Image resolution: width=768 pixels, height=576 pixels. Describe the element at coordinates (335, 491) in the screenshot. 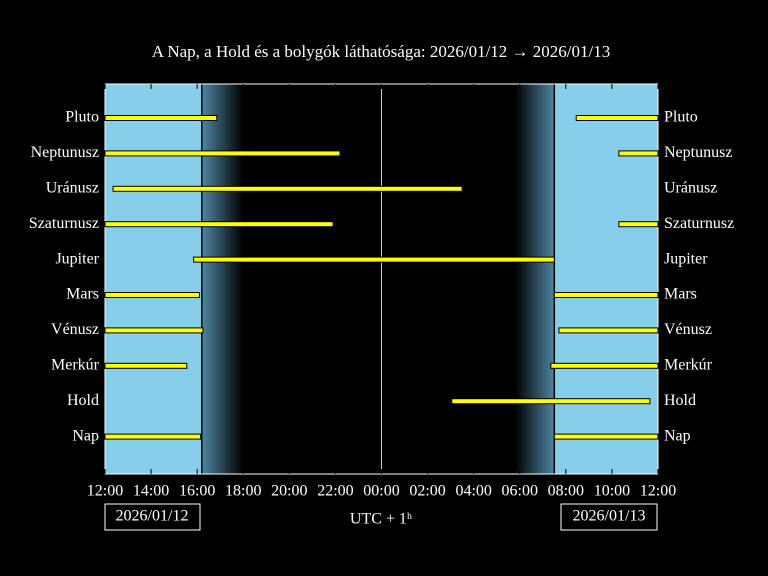

I see `x-tick-label: 22:00` at that location.